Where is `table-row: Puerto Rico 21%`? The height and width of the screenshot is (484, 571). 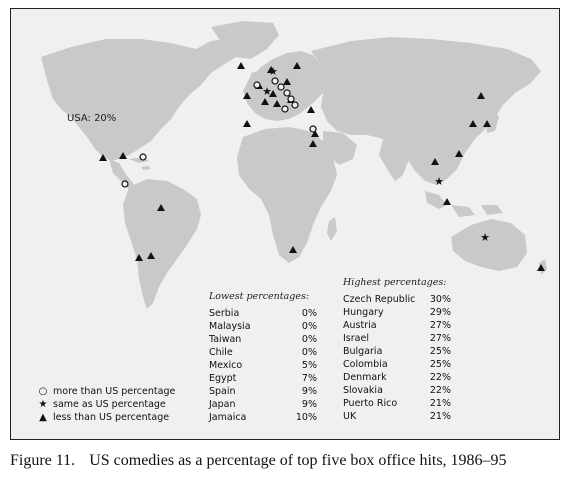 table-row: Puerto Rico 21% is located at coordinates (397, 403).